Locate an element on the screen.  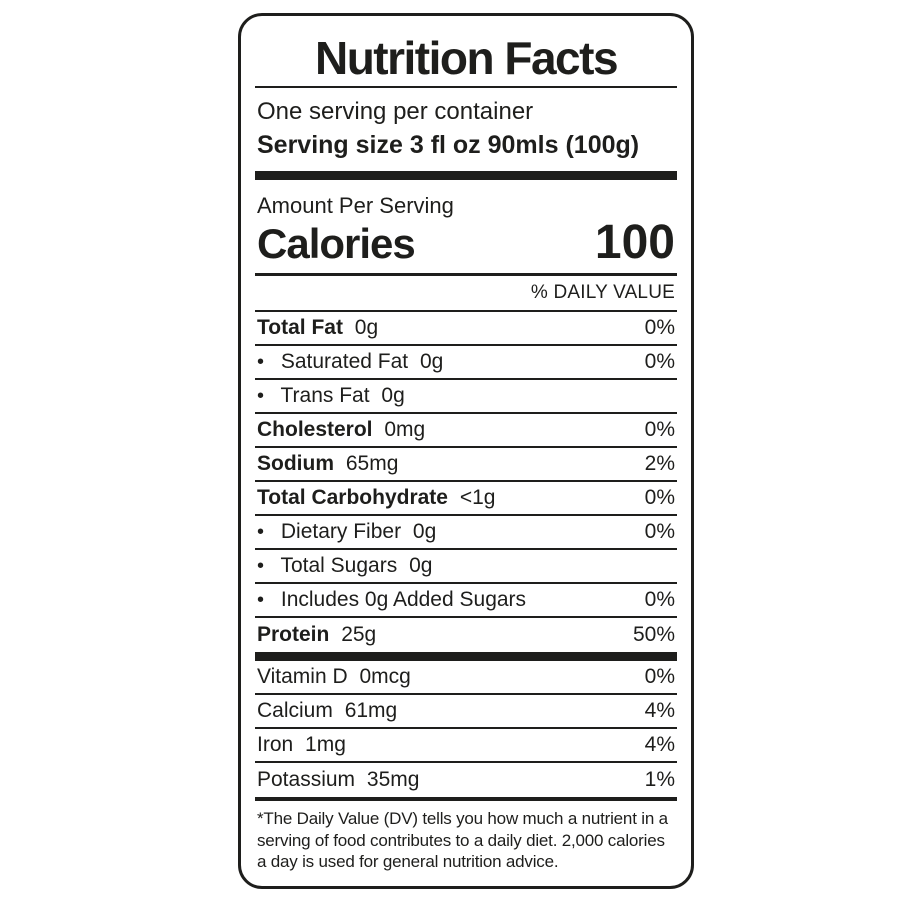
nutrient-name: Dietary Fiber is located at coordinates (341, 532).